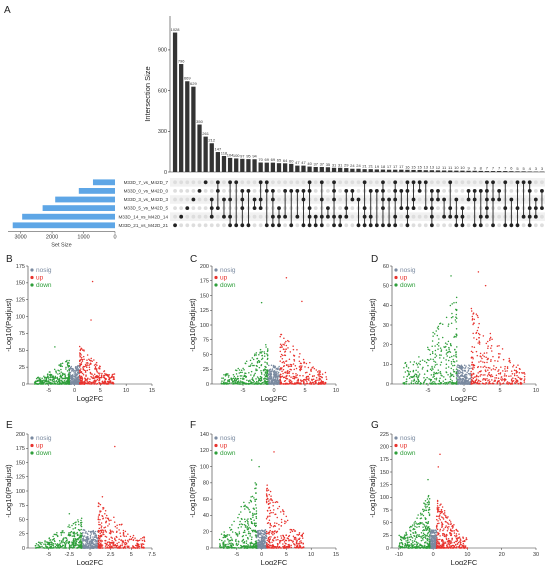  What do you see at coordinates (386, 345) in the screenshot?
I see `y-tick-label: 20` at bounding box center [386, 345].